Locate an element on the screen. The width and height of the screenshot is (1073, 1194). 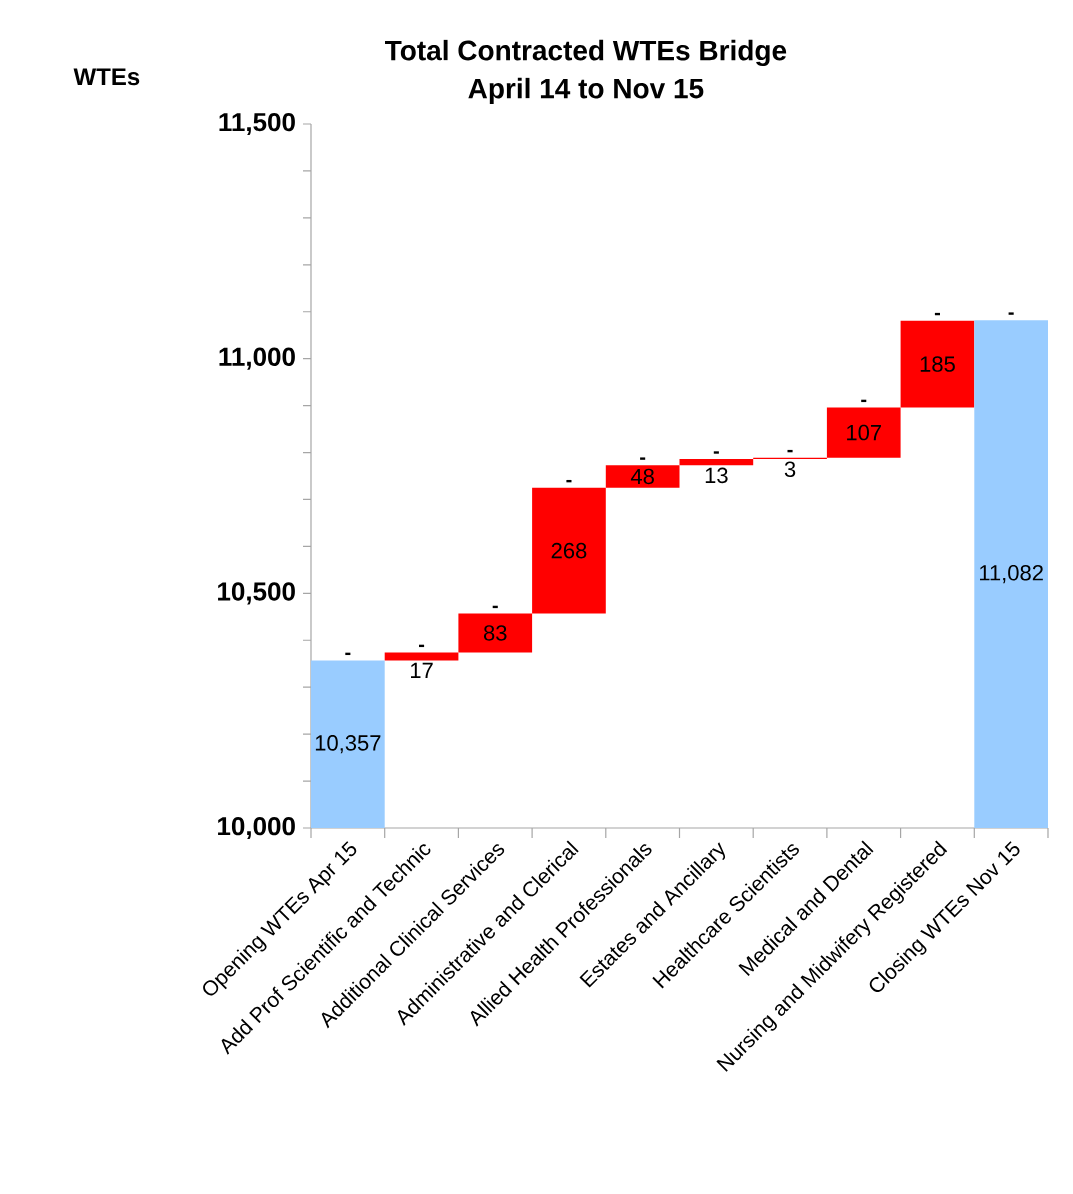
data-label: 3 is located at coordinates (790, 469).